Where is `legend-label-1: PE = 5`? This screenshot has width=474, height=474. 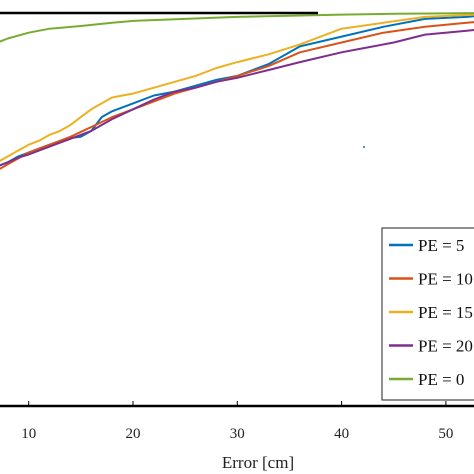 legend-label-1: PE = 5 is located at coordinates (441, 245).